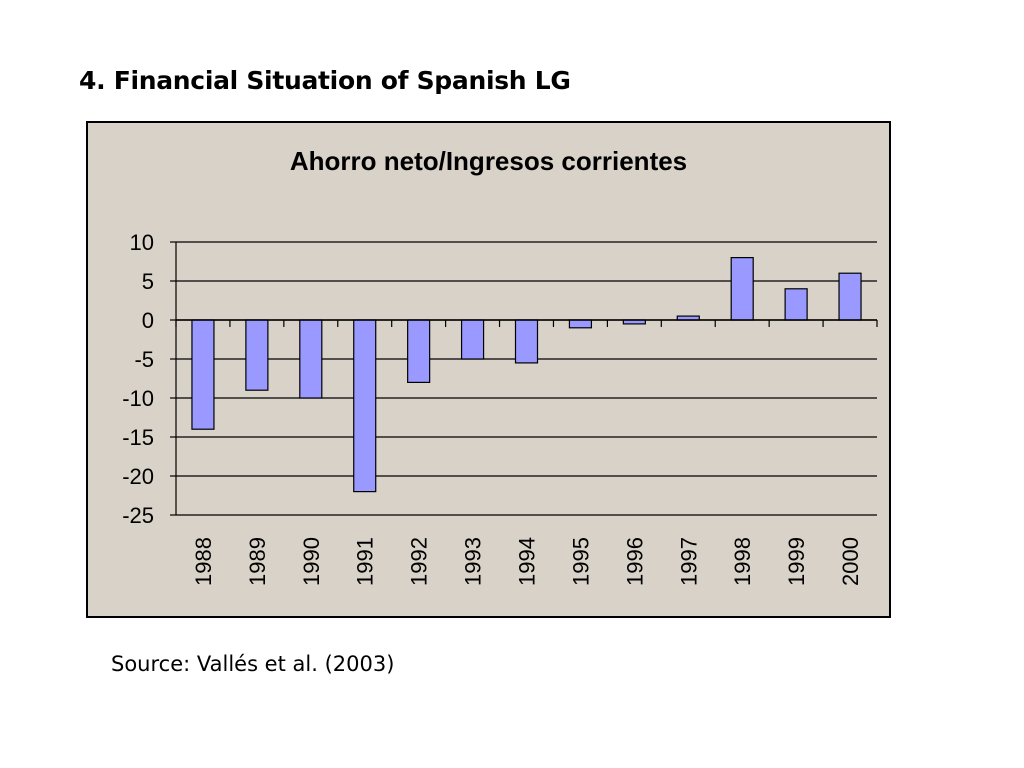  Describe the element at coordinates (488, 161) in the screenshot. I see `chart-title: Ahorro neto/Ingresos corrientes` at that location.